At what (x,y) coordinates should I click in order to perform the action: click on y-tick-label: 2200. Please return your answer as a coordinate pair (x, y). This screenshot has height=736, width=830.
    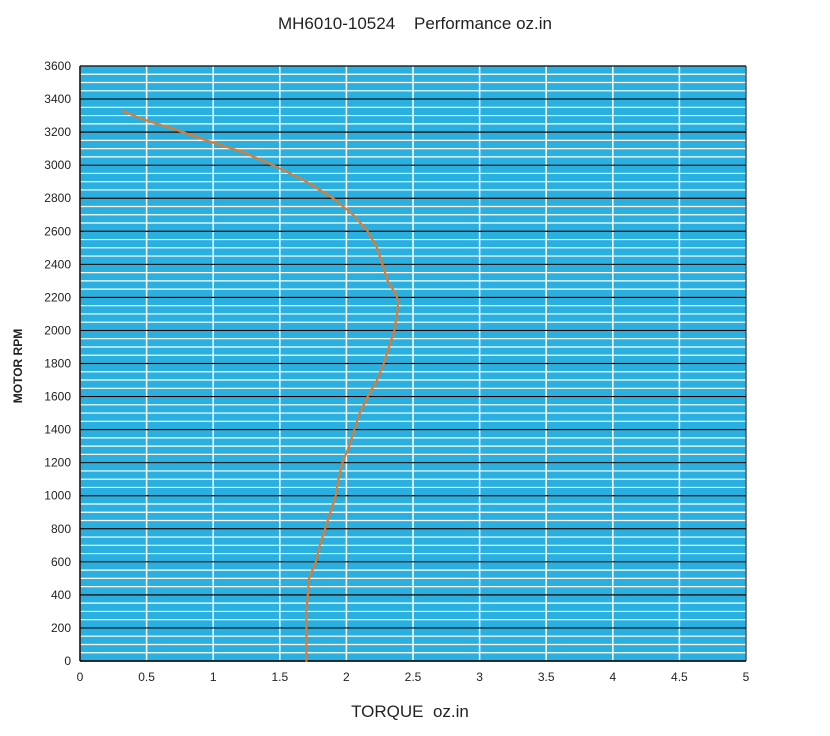
    Looking at the image, I should click on (57, 297).